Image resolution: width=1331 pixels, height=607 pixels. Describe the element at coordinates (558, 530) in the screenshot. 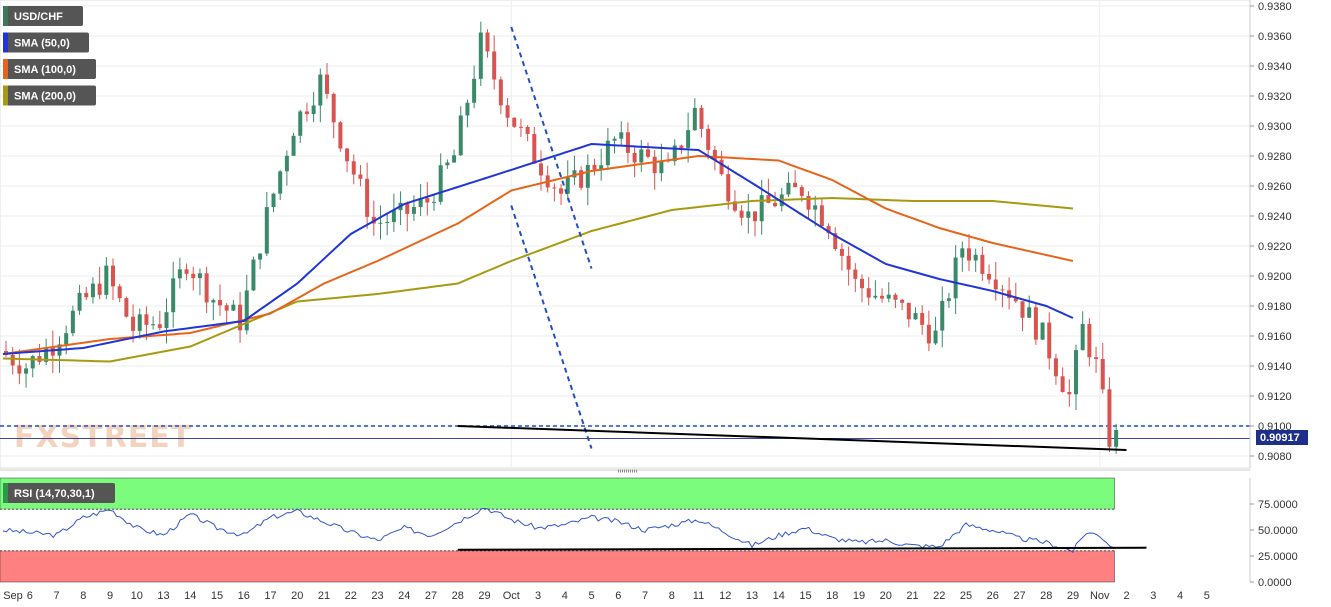

I see `rsi-series-line` at that location.